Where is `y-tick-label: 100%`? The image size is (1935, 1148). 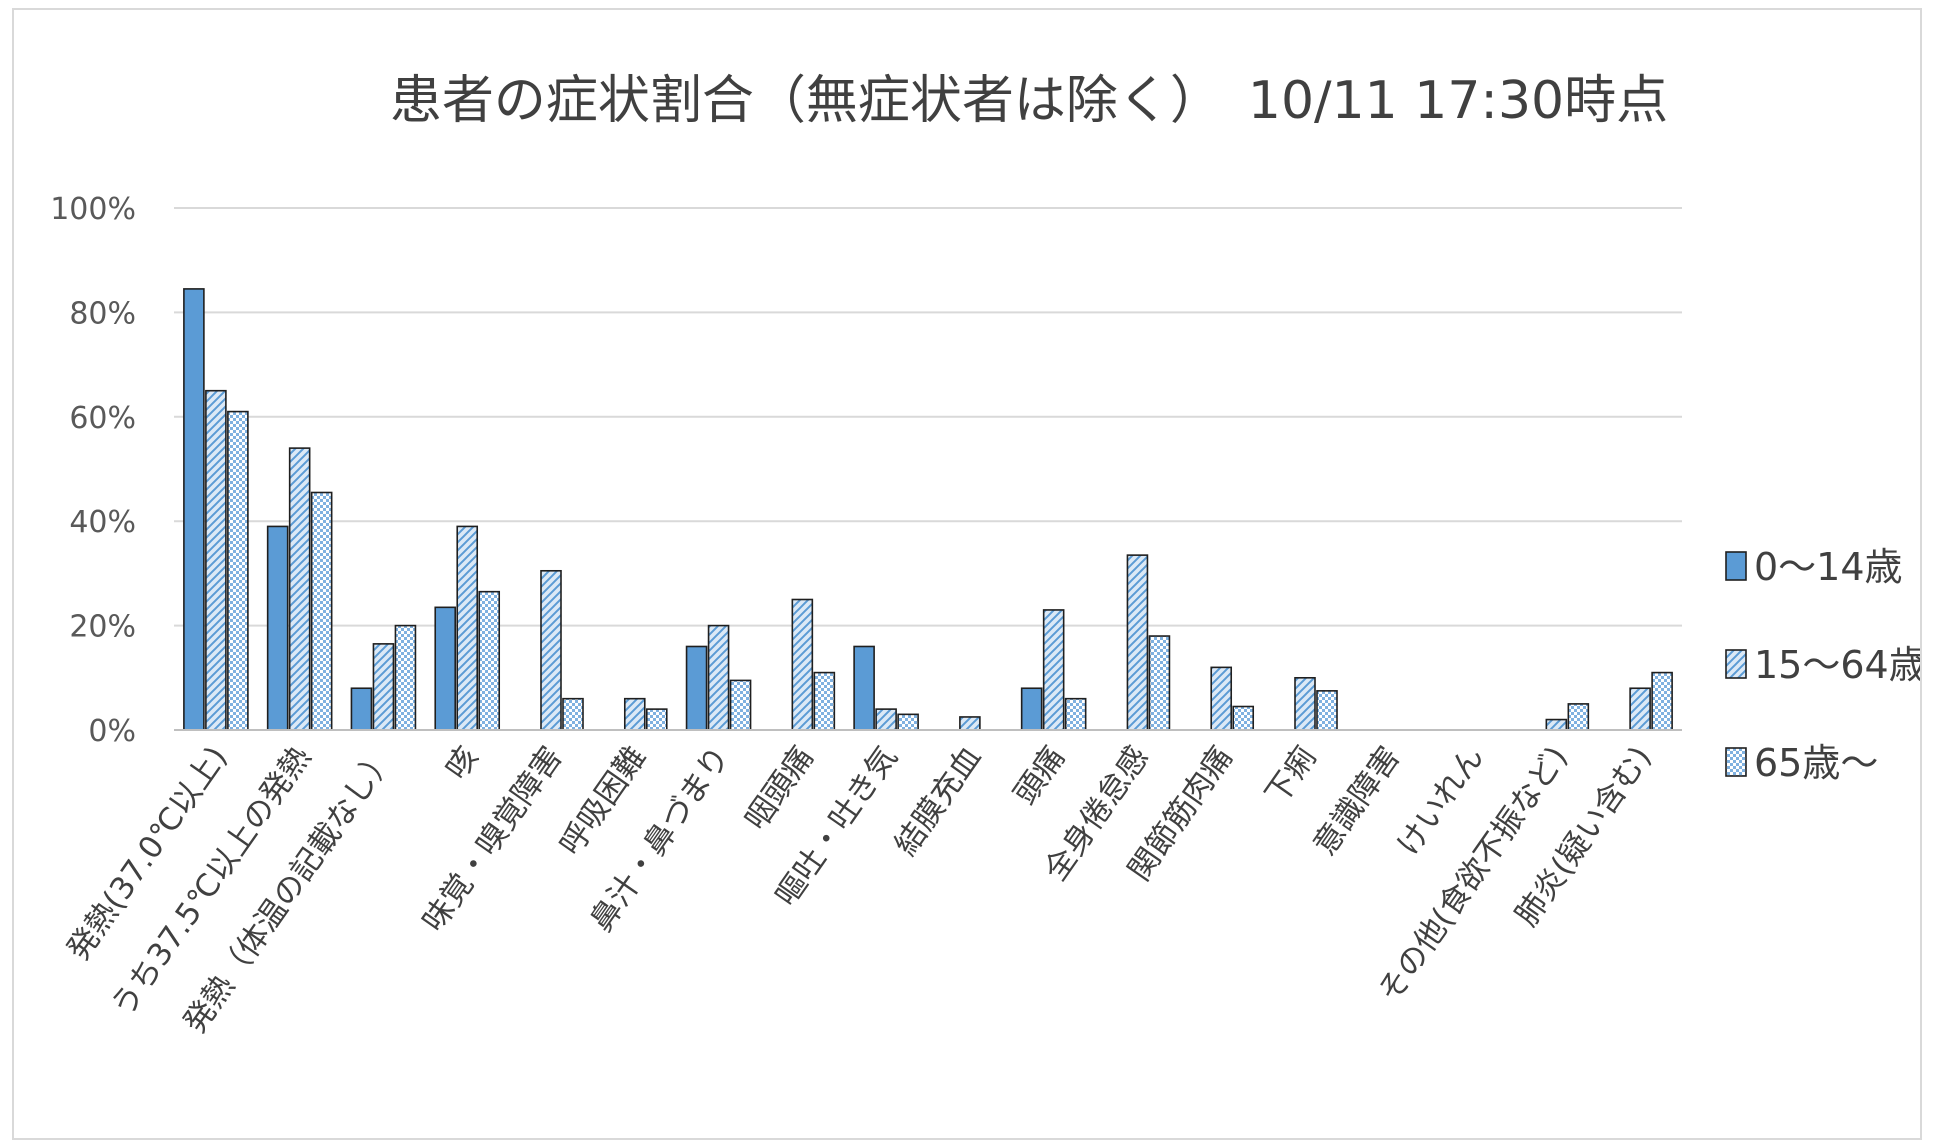 y-tick-label: 100% is located at coordinates (93, 209).